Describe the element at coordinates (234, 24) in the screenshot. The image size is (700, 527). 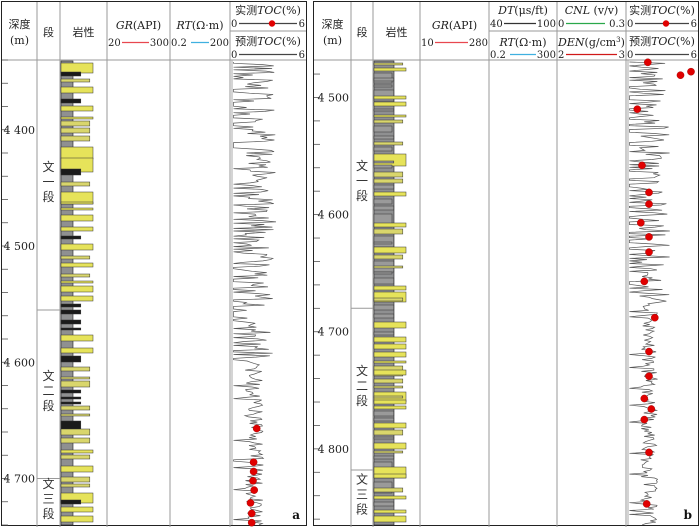
I see `toc-measured-min: 0` at that location.